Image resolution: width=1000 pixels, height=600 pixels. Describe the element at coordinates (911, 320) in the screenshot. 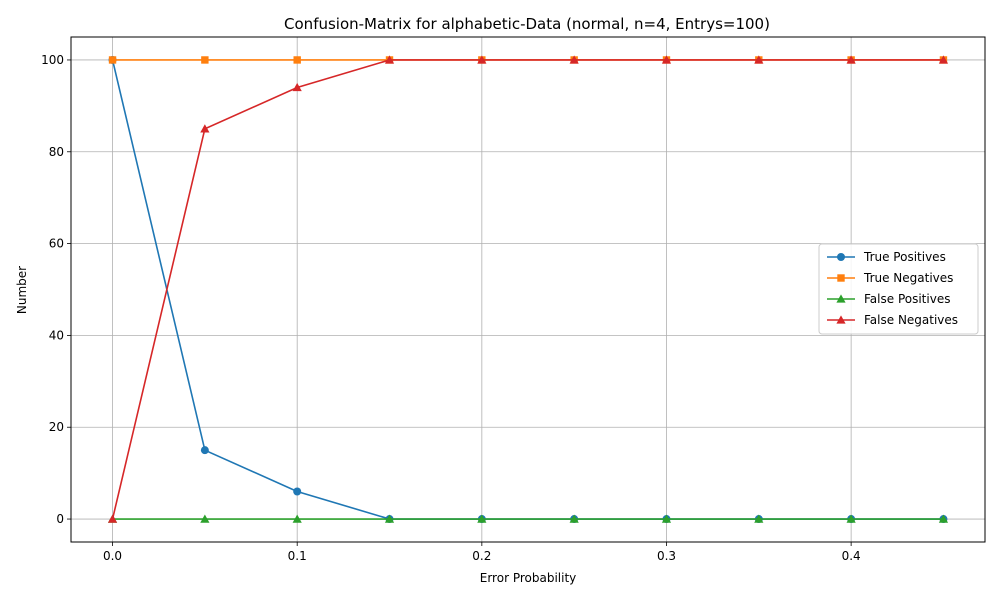

I see `legend-label: False Negatives` at that location.